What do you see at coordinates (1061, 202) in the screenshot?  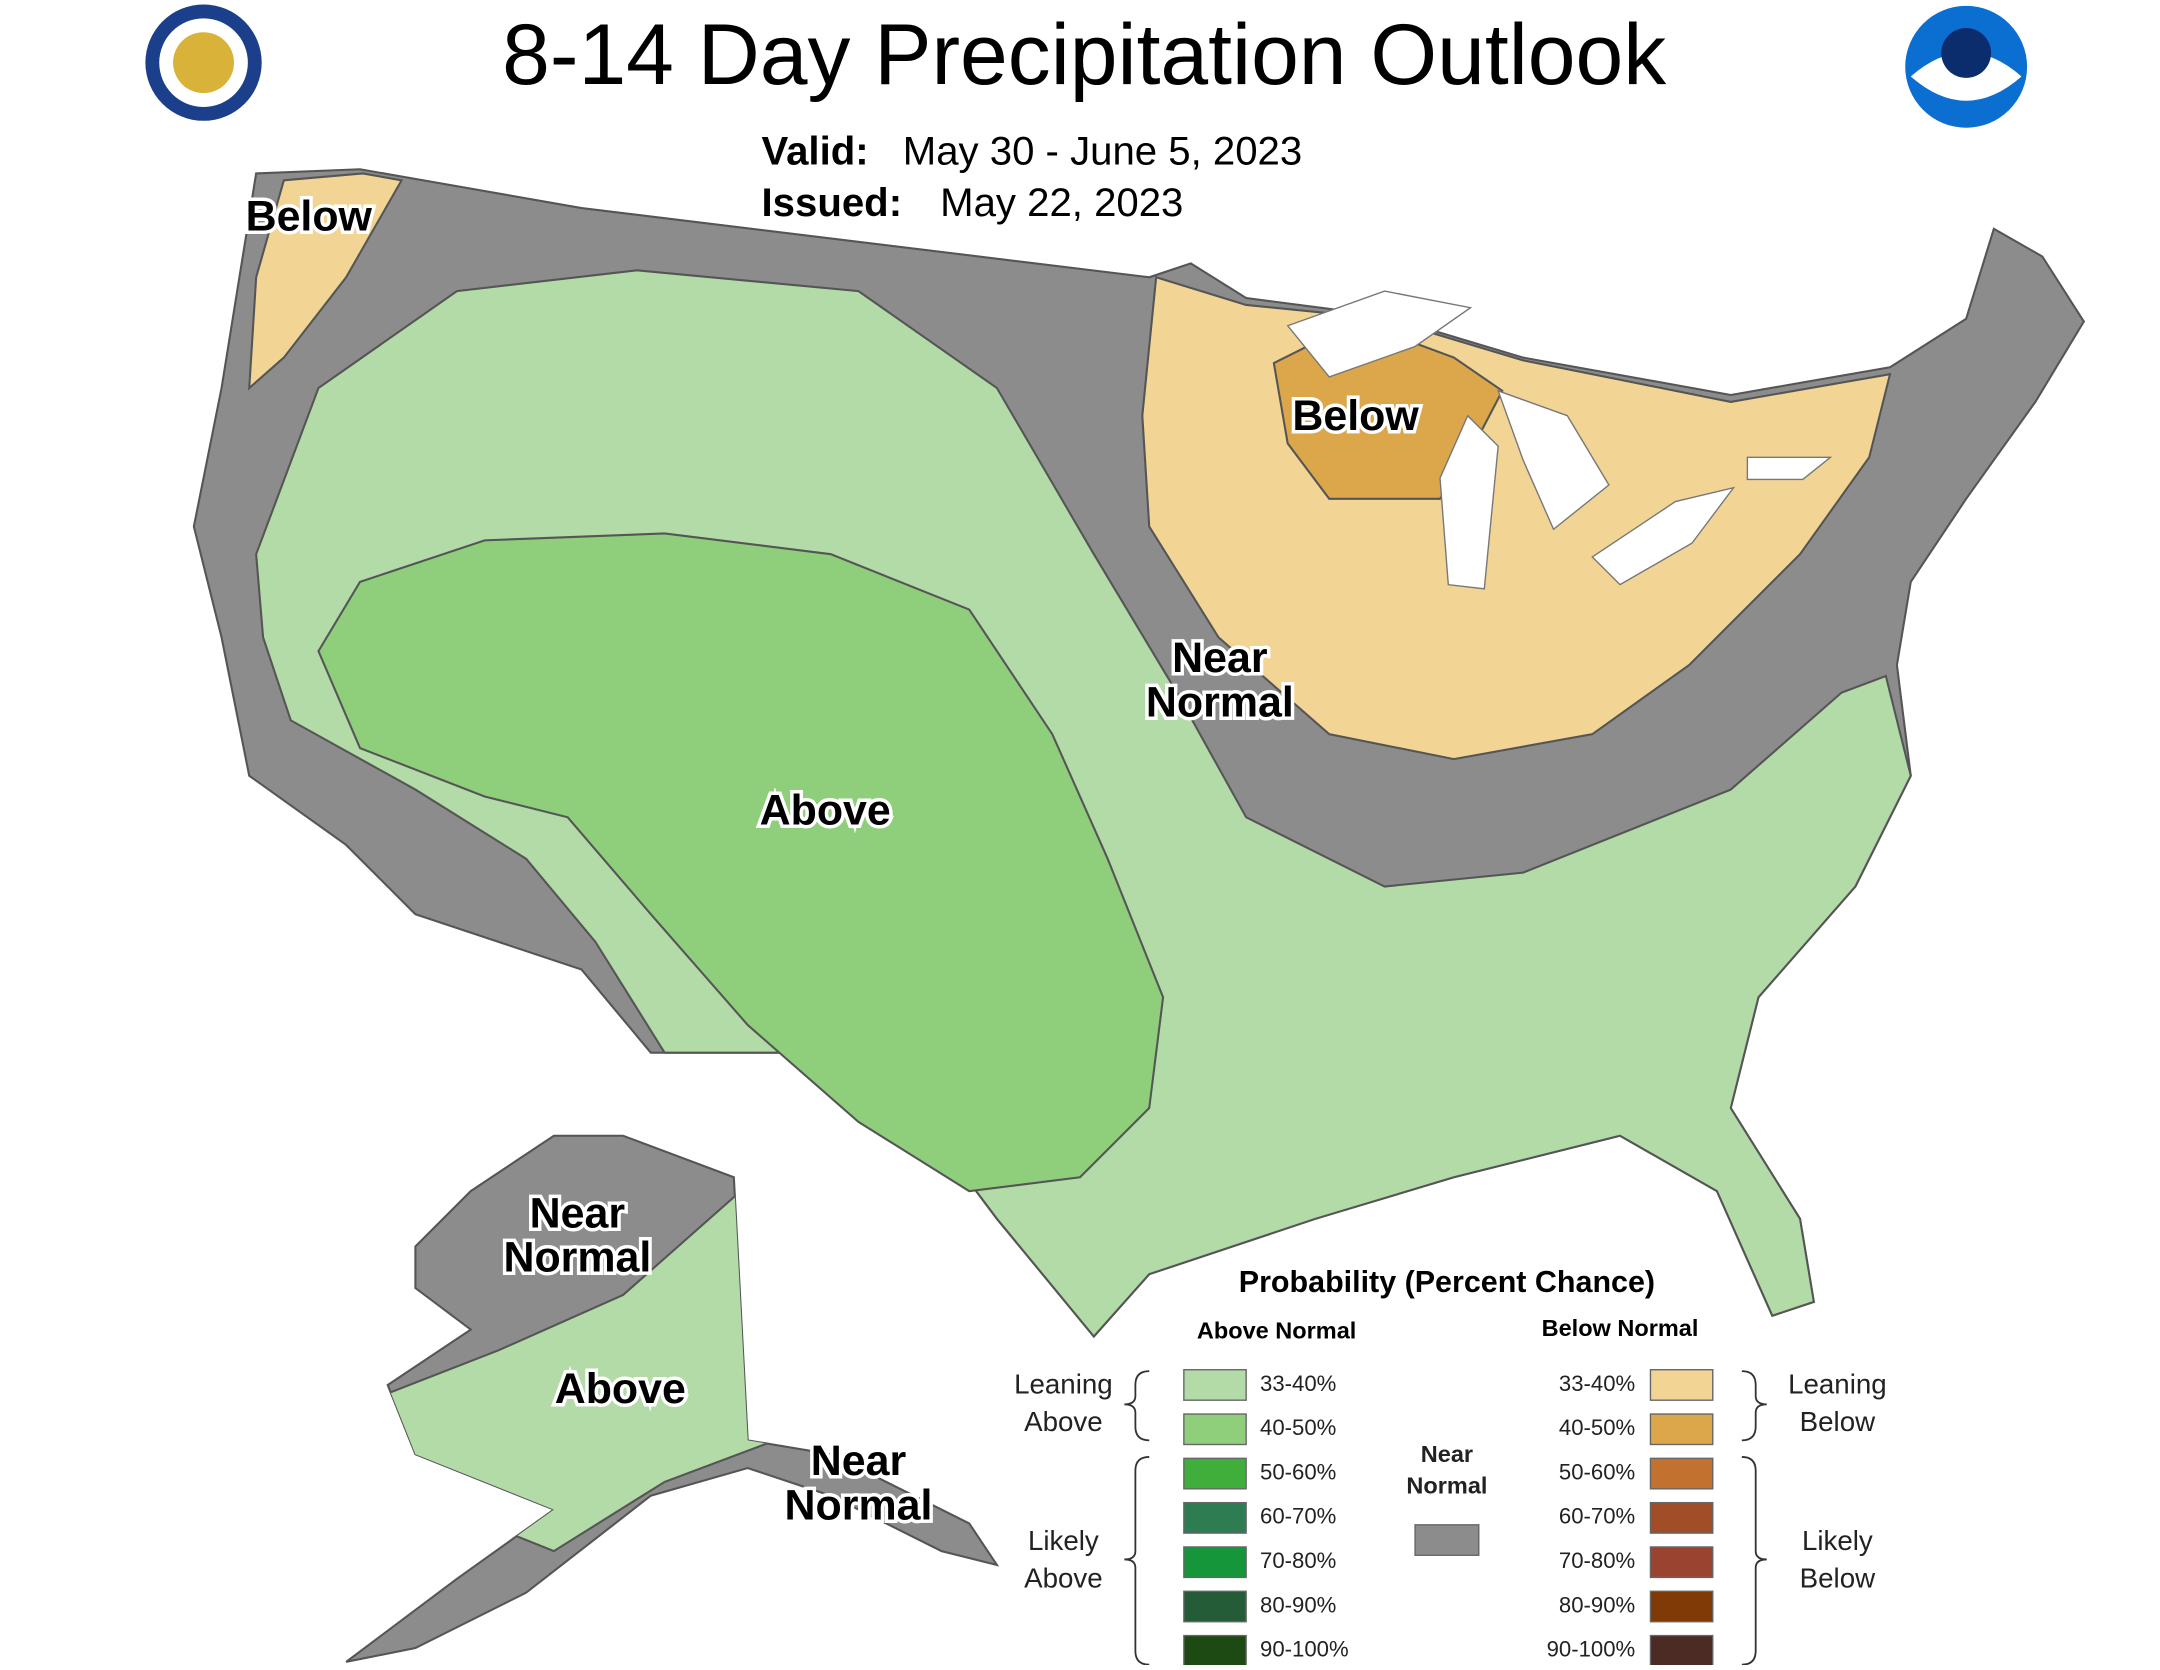 I see `issued-date: May 22, 2023` at bounding box center [1061, 202].